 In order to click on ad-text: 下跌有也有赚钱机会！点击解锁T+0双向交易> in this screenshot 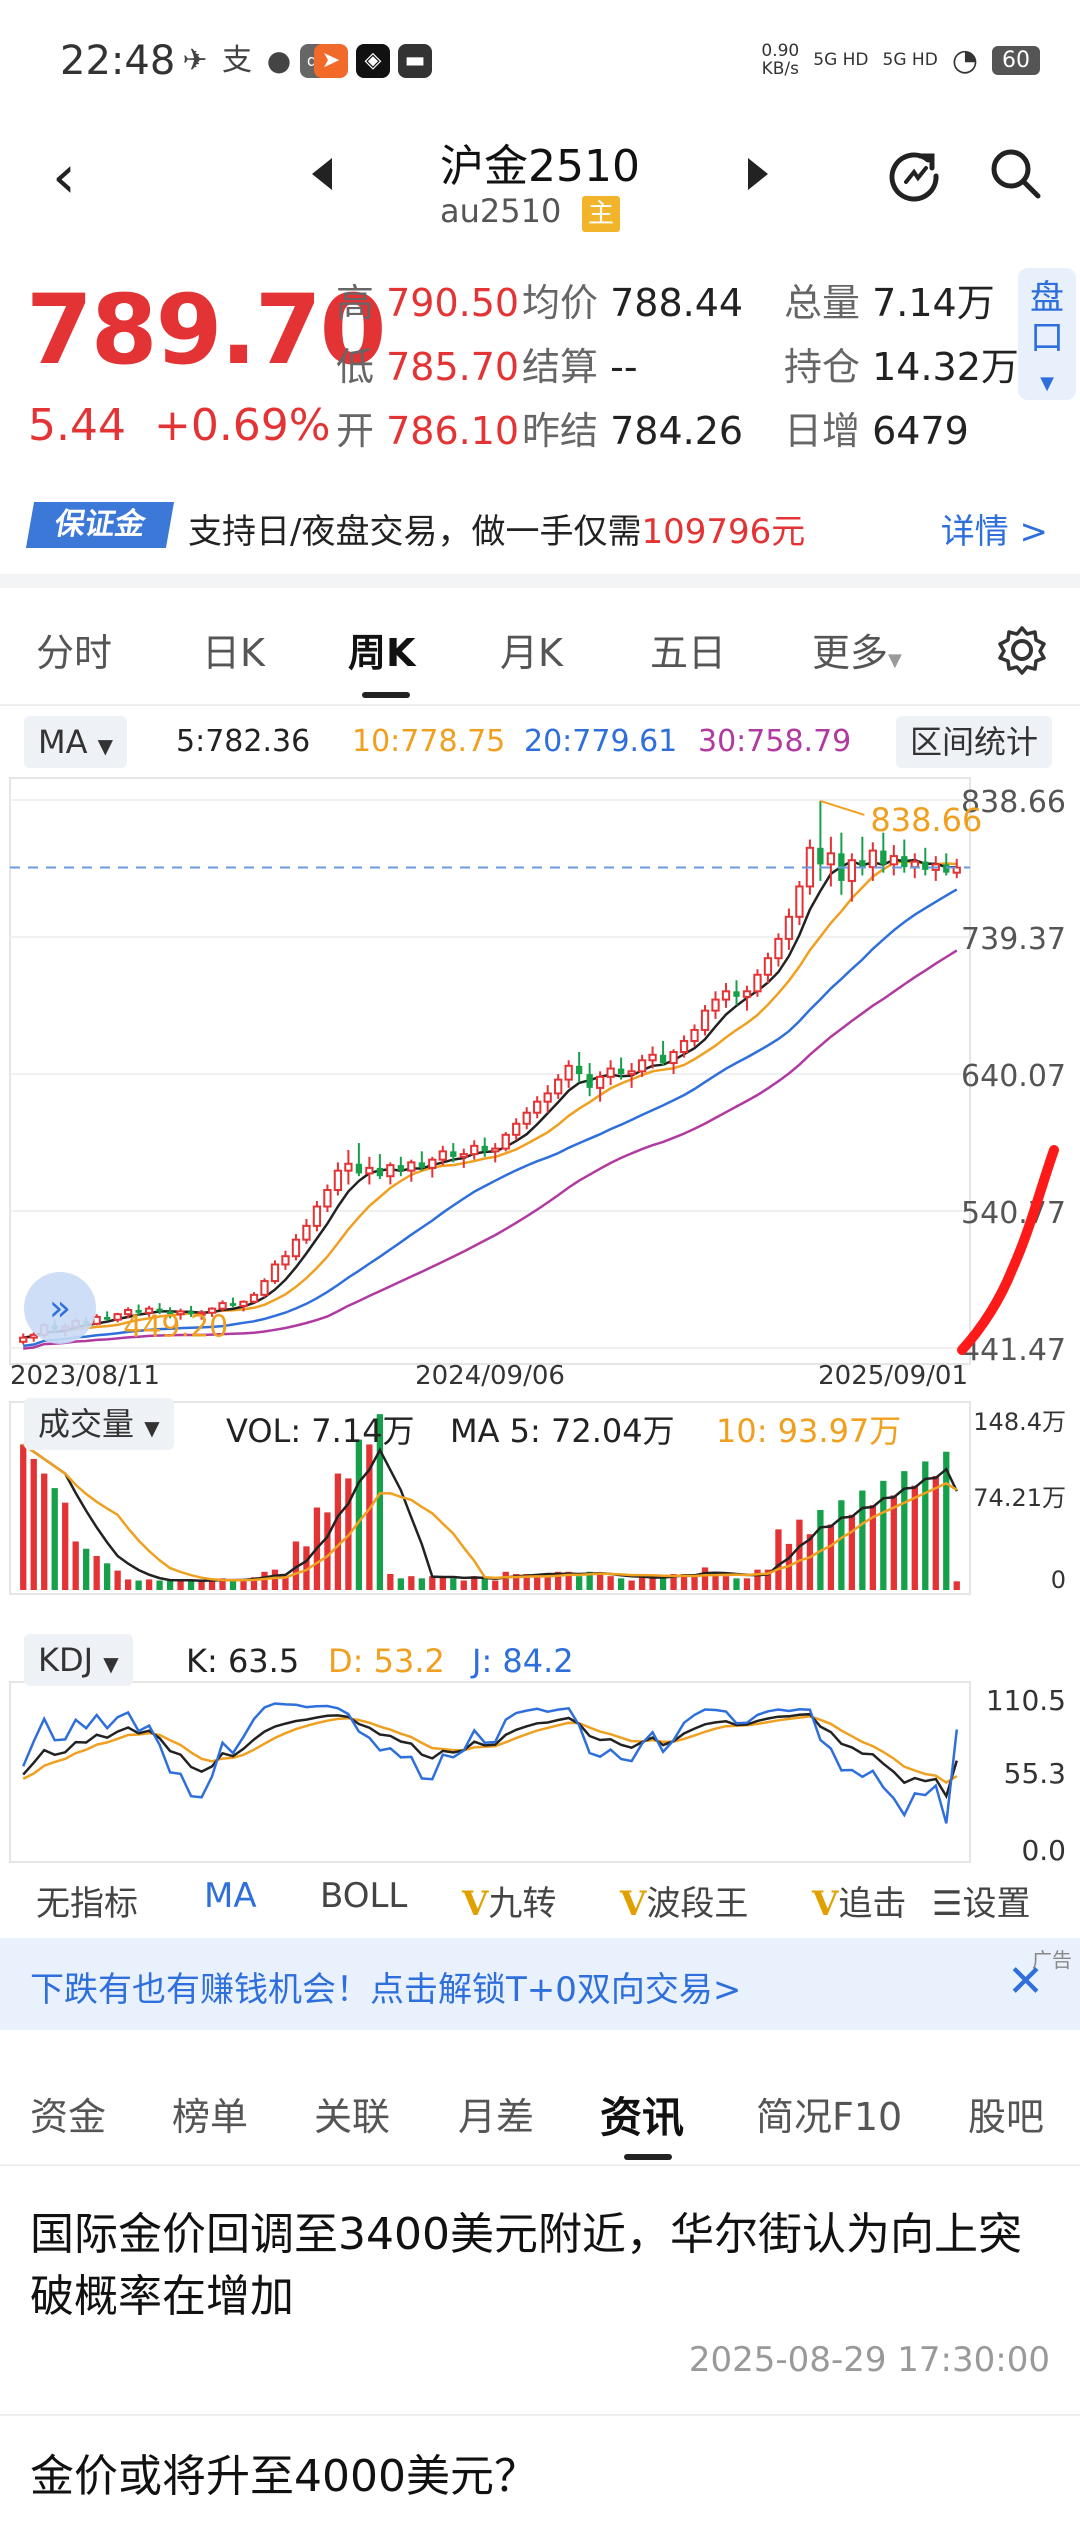, I will do `click(386, 1990)`.